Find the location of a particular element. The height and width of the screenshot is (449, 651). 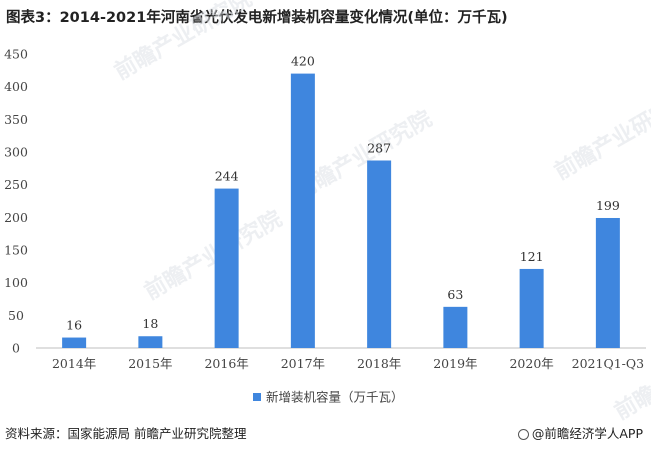

x-tick-label: 2015年 is located at coordinates (150, 363).